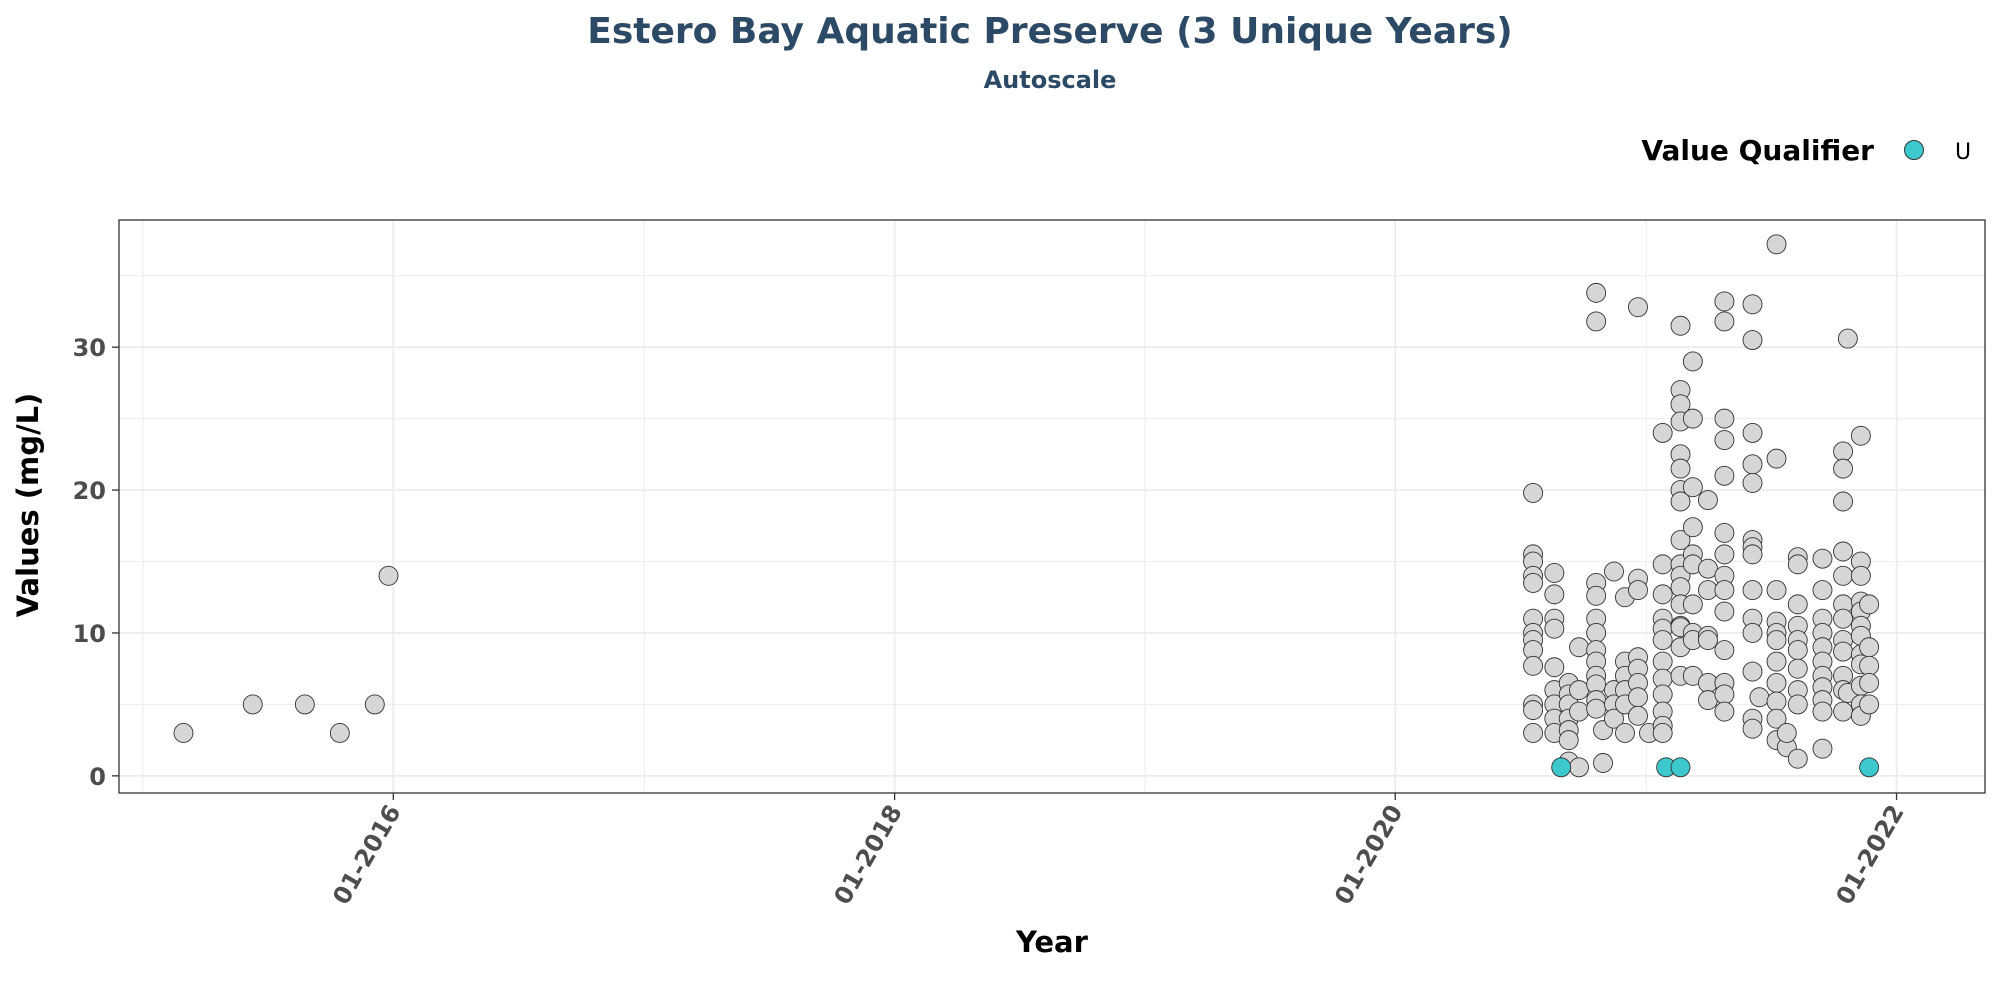  What do you see at coordinates (96, 562) in the screenshot?
I see `y-axis: 0 10 20 30` at bounding box center [96, 562].